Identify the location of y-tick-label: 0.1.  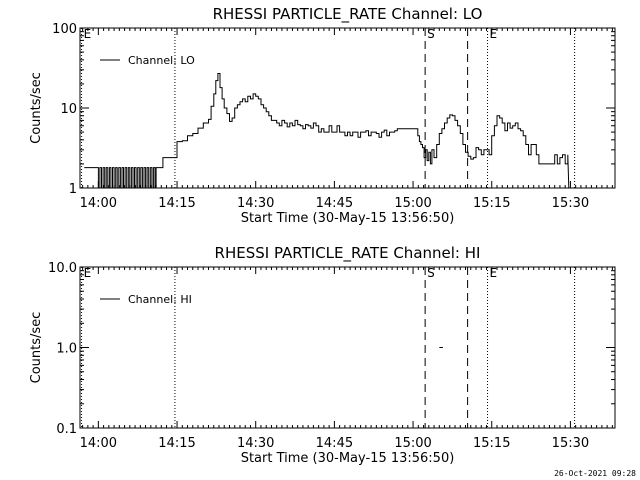
(66, 429).